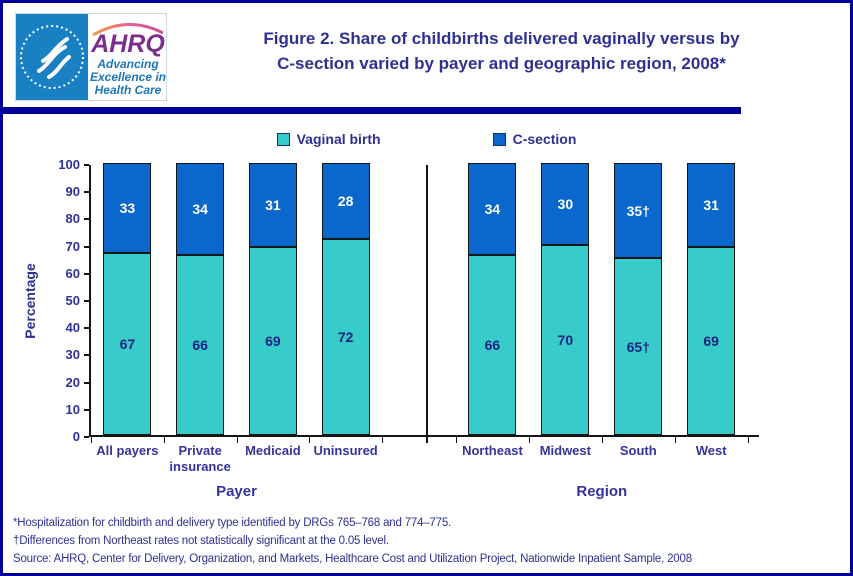 Image resolution: width=853 pixels, height=576 pixels. Describe the element at coordinates (72, 409) in the screenshot. I see `y-tick-label: 10` at that location.